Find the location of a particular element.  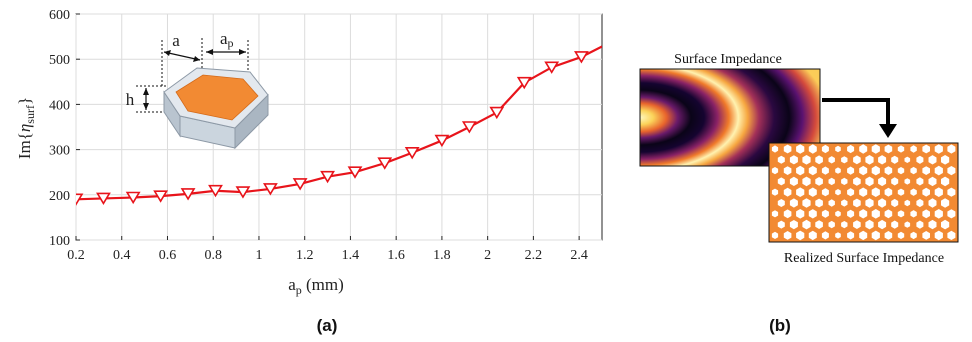

dim-arrowhead-a2 is located at coordinates (196, 59).